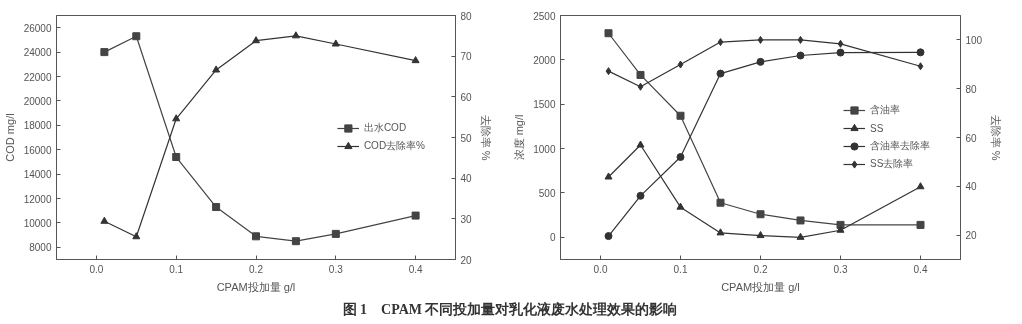 The image size is (1022, 324). Describe the element at coordinates (900, 146) in the screenshot. I see `legend-label: 含油率去除率` at that location.